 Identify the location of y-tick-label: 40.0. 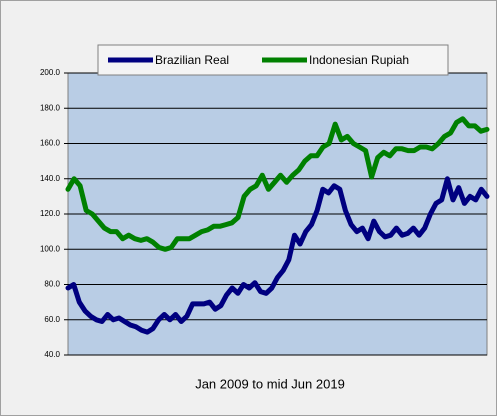
(52, 354).